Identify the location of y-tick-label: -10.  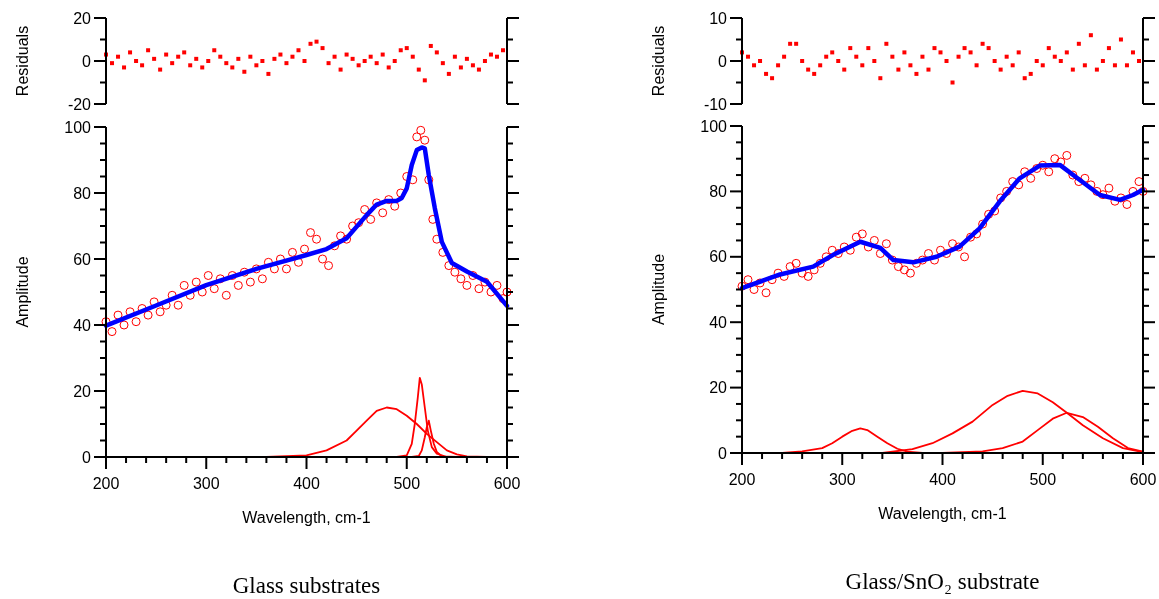
(715, 104).